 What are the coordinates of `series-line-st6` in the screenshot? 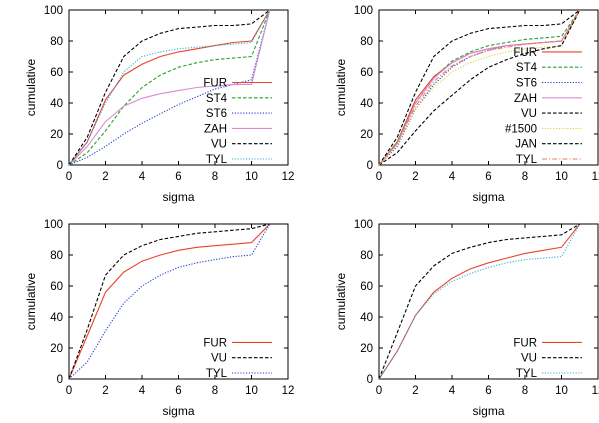 It's located at (479, 87).